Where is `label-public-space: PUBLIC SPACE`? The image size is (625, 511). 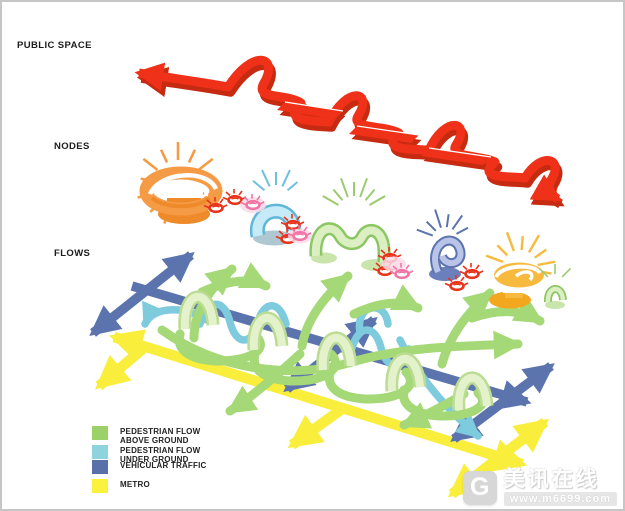 label-public-space: PUBLIC SPACE is located at coordinates (54, 45).